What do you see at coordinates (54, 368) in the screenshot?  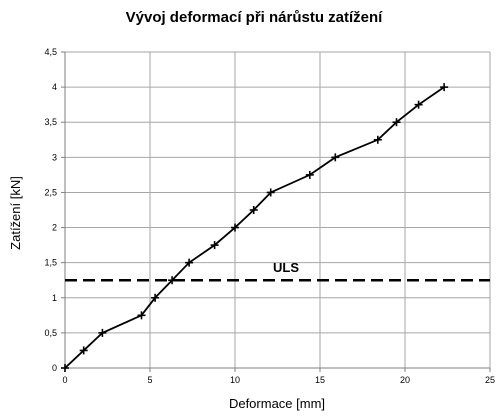 I see `y-tick-label: 0` at bounding box center [54, 368].